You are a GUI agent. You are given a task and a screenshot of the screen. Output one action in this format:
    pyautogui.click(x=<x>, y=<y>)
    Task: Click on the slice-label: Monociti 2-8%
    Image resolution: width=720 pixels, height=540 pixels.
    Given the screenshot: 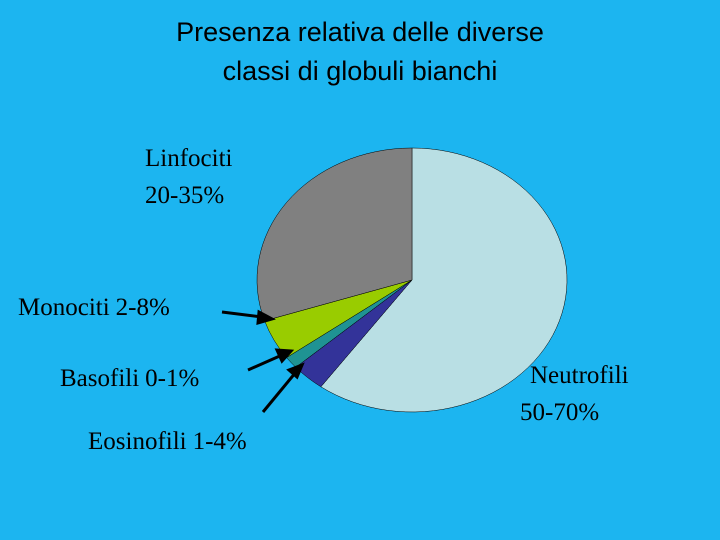 What is the action you would take?
    pyautogui.click(x=94, y=307)
    